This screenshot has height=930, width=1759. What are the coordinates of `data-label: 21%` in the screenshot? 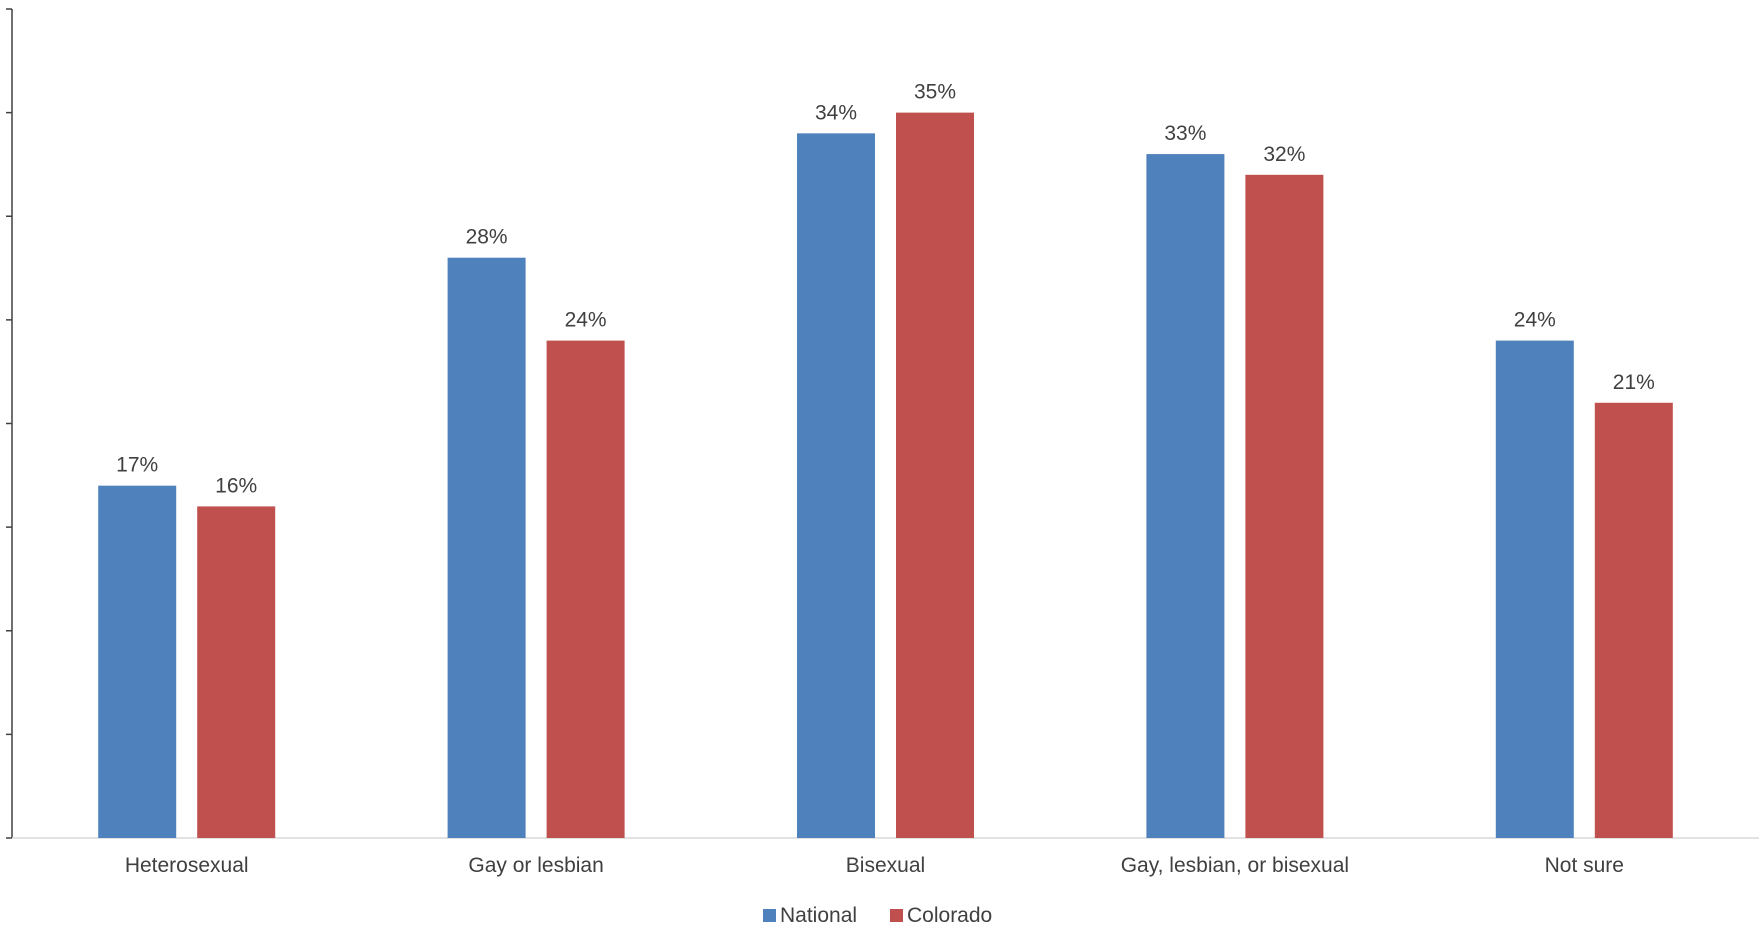 It's located at (1634, 382).